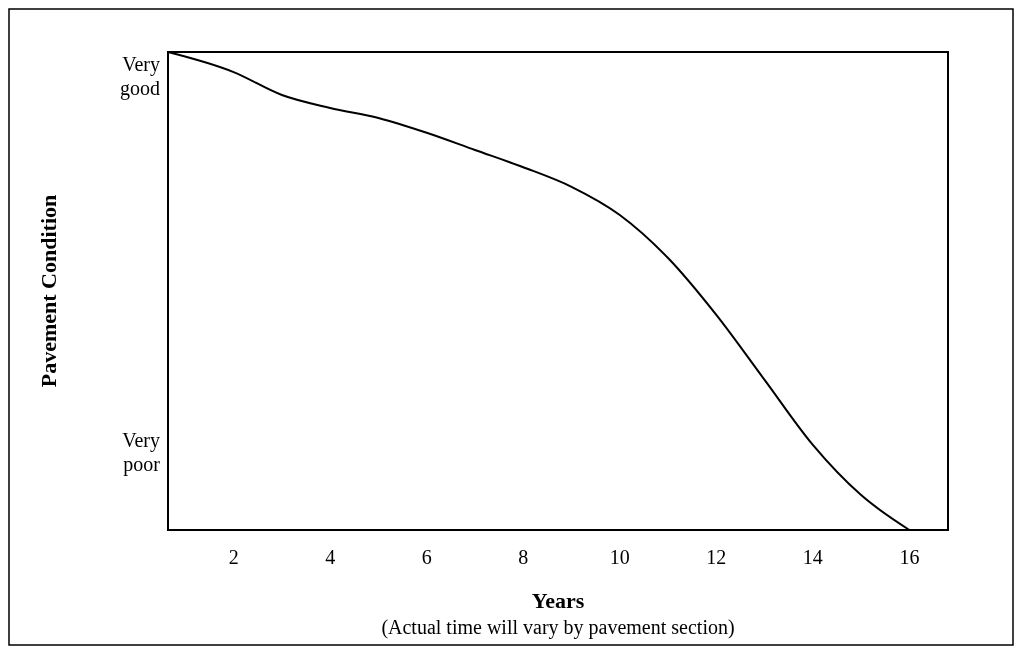 The width and height of the screenshot is (1022, 654). I want to click on x-tick-label: 14, so click(812, 557).